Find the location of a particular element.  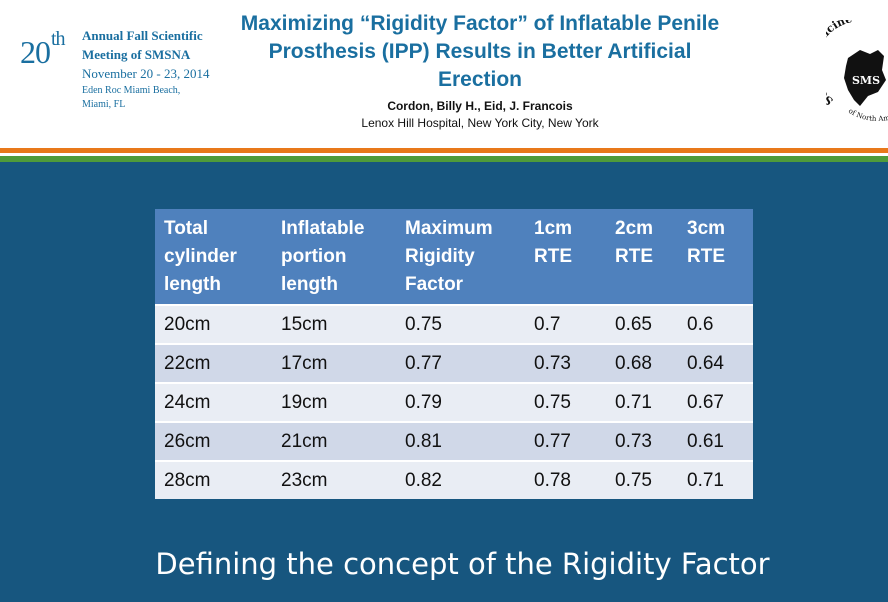

table-row: 20cm 15cm 0.75 0.7 0.65 0.6 is located at coordinates (454, 324).